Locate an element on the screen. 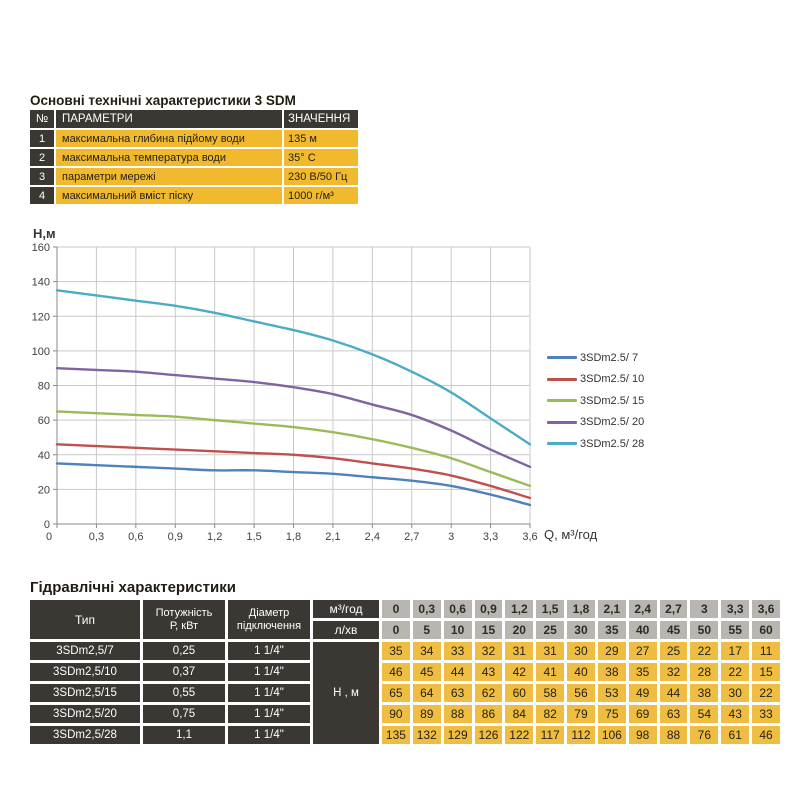 The width and height of the screenshot is (800, 800). spec-row: 2 максимальна температура води 35° С is located at coordinates (194, 157).